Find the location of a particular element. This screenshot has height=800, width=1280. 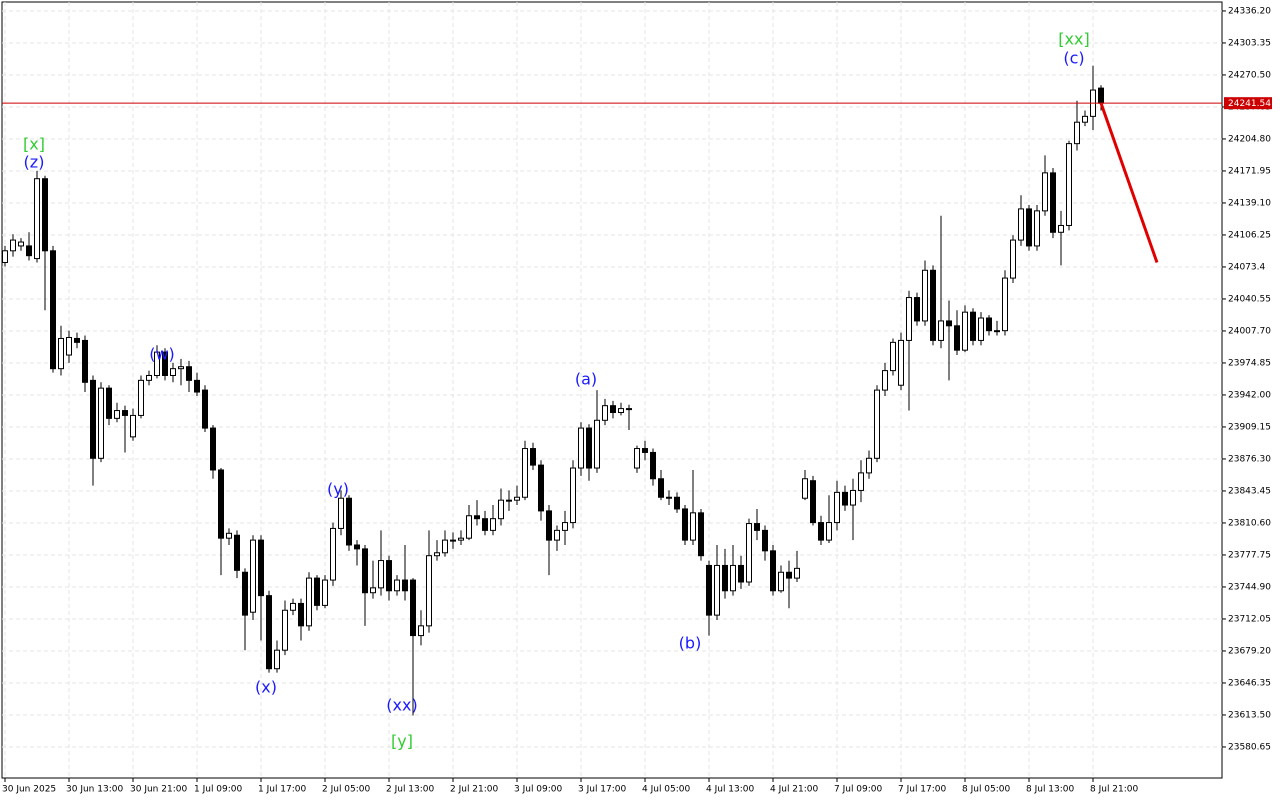

y-tick-label: 23580.65 is located at coordinates (1249, 747).